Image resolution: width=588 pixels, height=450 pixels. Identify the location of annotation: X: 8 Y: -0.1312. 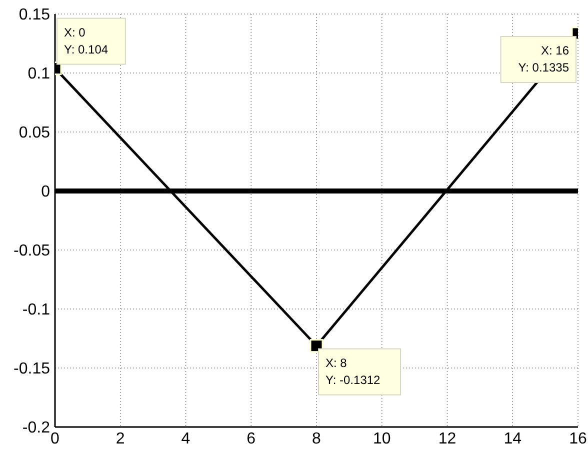
(353, 371).